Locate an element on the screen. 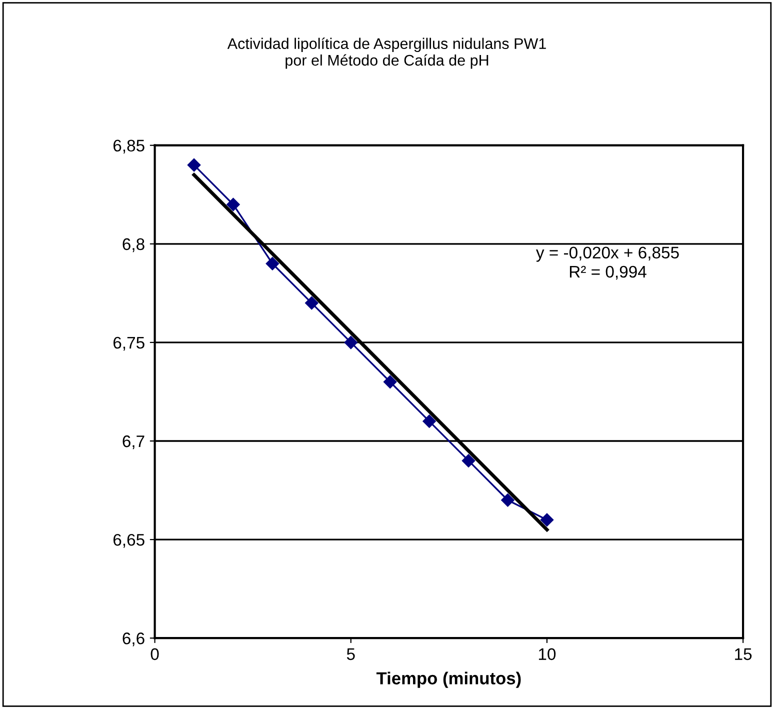  x-axis-title: Tiempo (minutos) is located at coordinates (448, 680).